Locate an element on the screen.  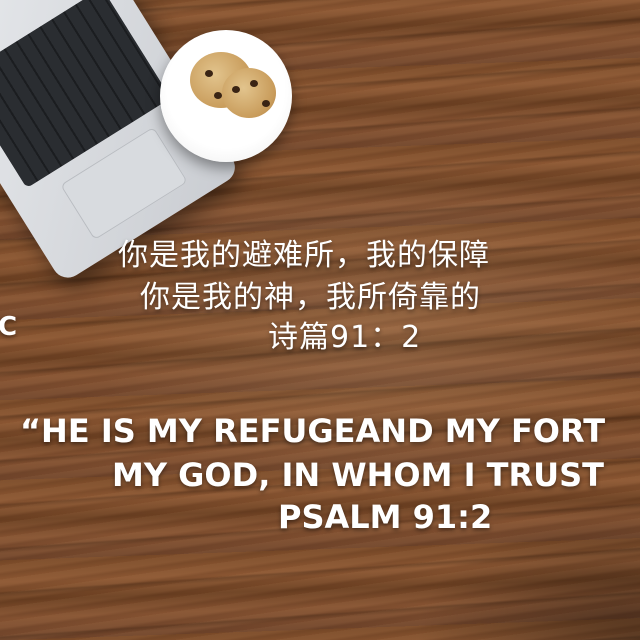
english-verse-reference: PSALM 91:2 is located at coordinates (385, 517).